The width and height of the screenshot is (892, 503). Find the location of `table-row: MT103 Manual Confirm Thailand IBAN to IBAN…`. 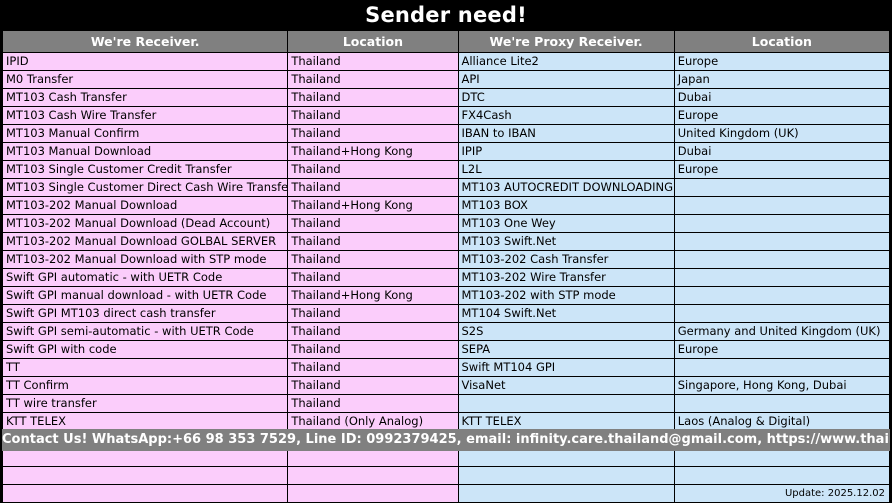

table-row: MT103 Manual Confirm Thailand IBAN to IBAN… is located at coordinates (446, 133).